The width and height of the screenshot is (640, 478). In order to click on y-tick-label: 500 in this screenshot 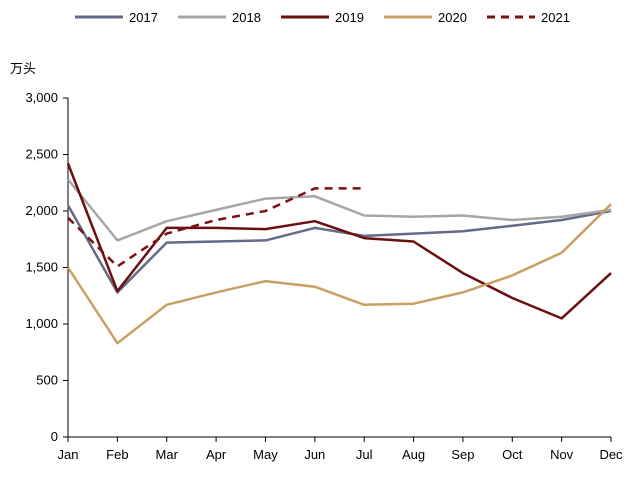, I will do `click(47, 380)`.